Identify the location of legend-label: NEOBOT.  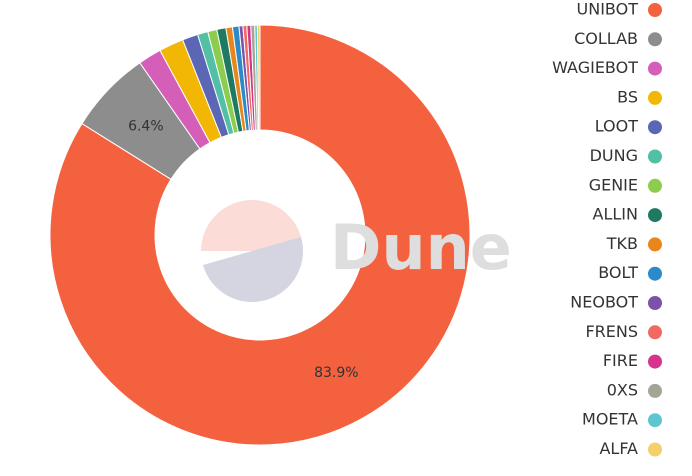
(604, 302).